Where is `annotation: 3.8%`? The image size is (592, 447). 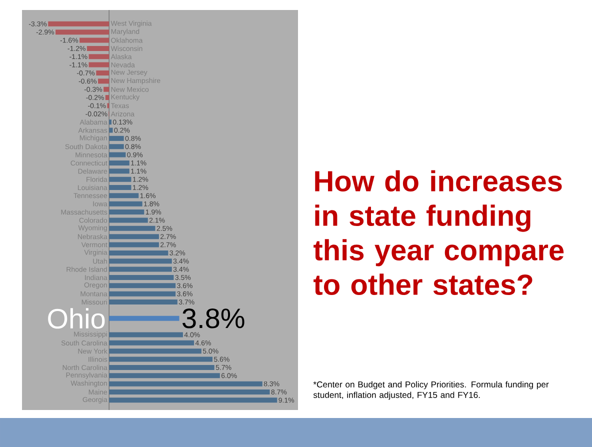 annotation: 3.8% is located at coordinates (213, 318).